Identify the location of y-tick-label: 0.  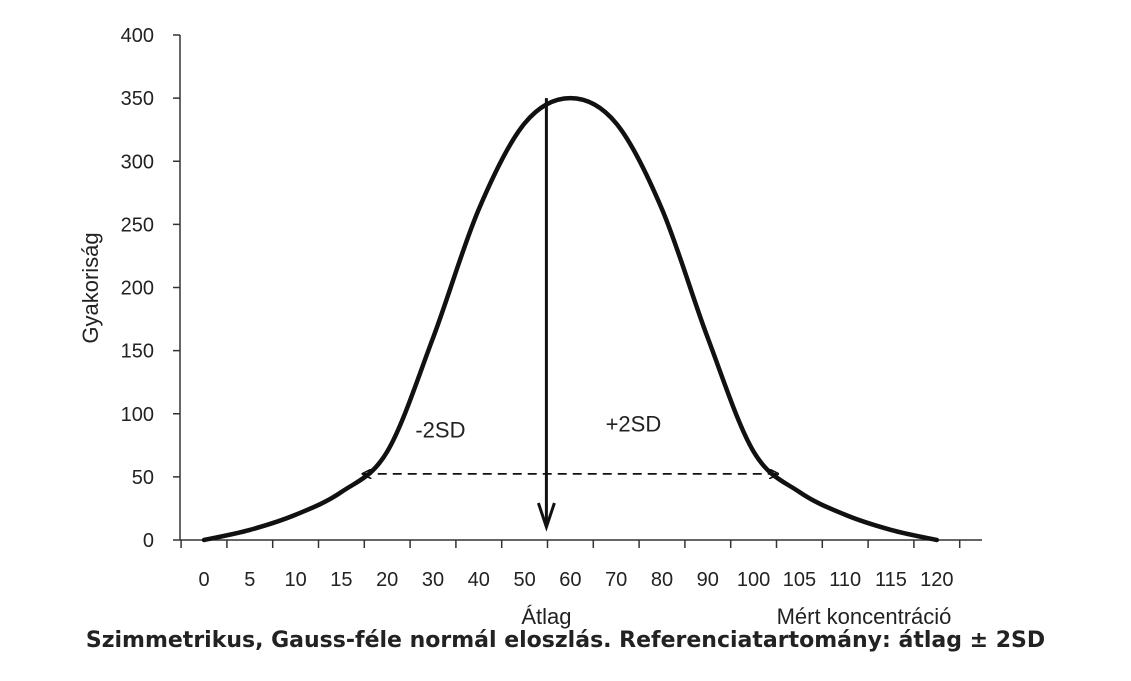
(148, 541).